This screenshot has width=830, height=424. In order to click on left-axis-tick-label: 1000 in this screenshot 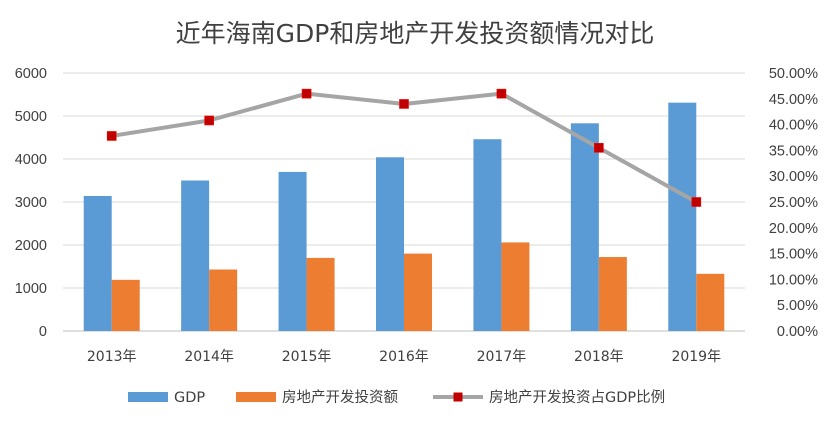, I will do `click(31, 289)`.